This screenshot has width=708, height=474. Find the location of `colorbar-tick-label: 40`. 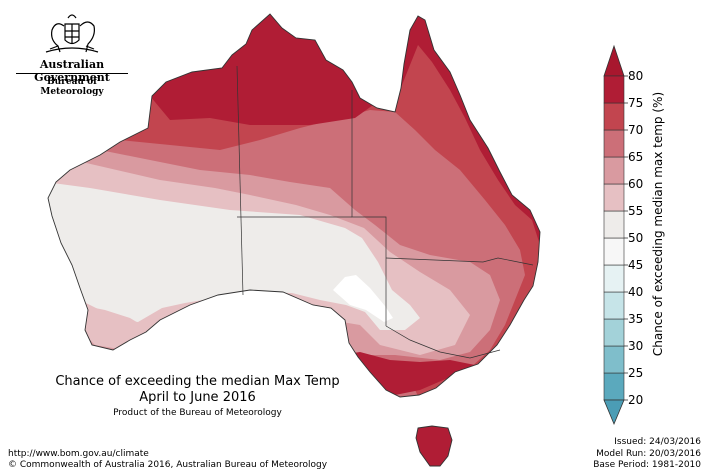

colorbar-tick-label: 40 is located at coordinates (635, 292).